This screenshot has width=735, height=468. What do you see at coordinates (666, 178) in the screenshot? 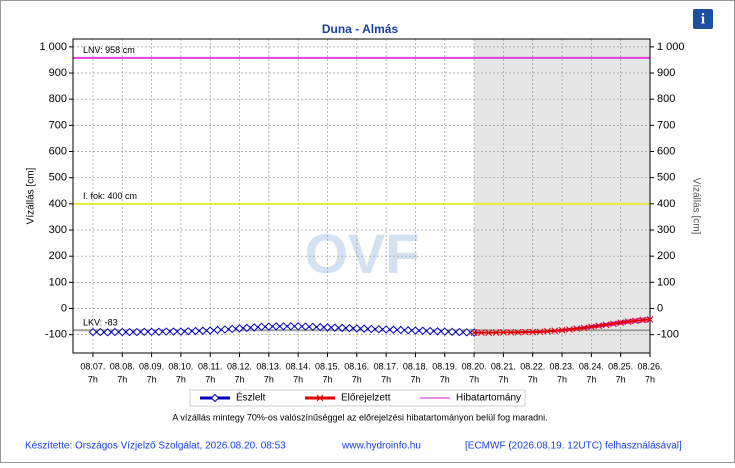
I see `y2-tick-label: 500` at bounding box center [666, 178].